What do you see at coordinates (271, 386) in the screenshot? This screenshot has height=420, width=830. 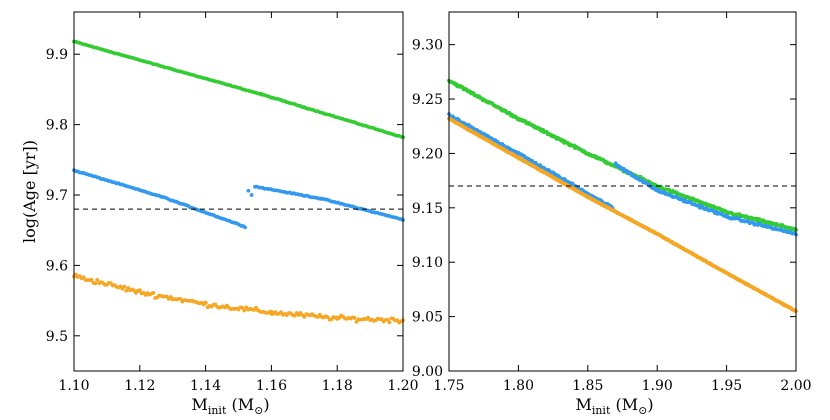 I see `x-tick-label: 1.16` at bounding box center [271, 386].